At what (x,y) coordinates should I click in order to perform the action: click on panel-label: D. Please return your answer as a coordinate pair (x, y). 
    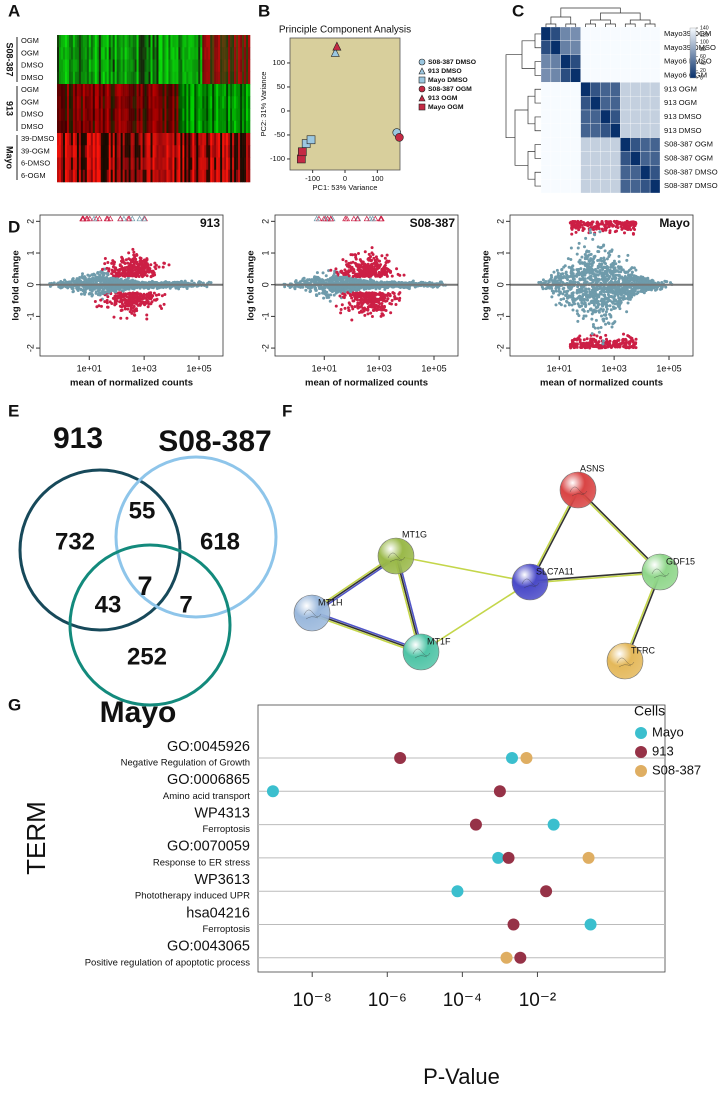
    Looking at the image, I should click on (14, 226).